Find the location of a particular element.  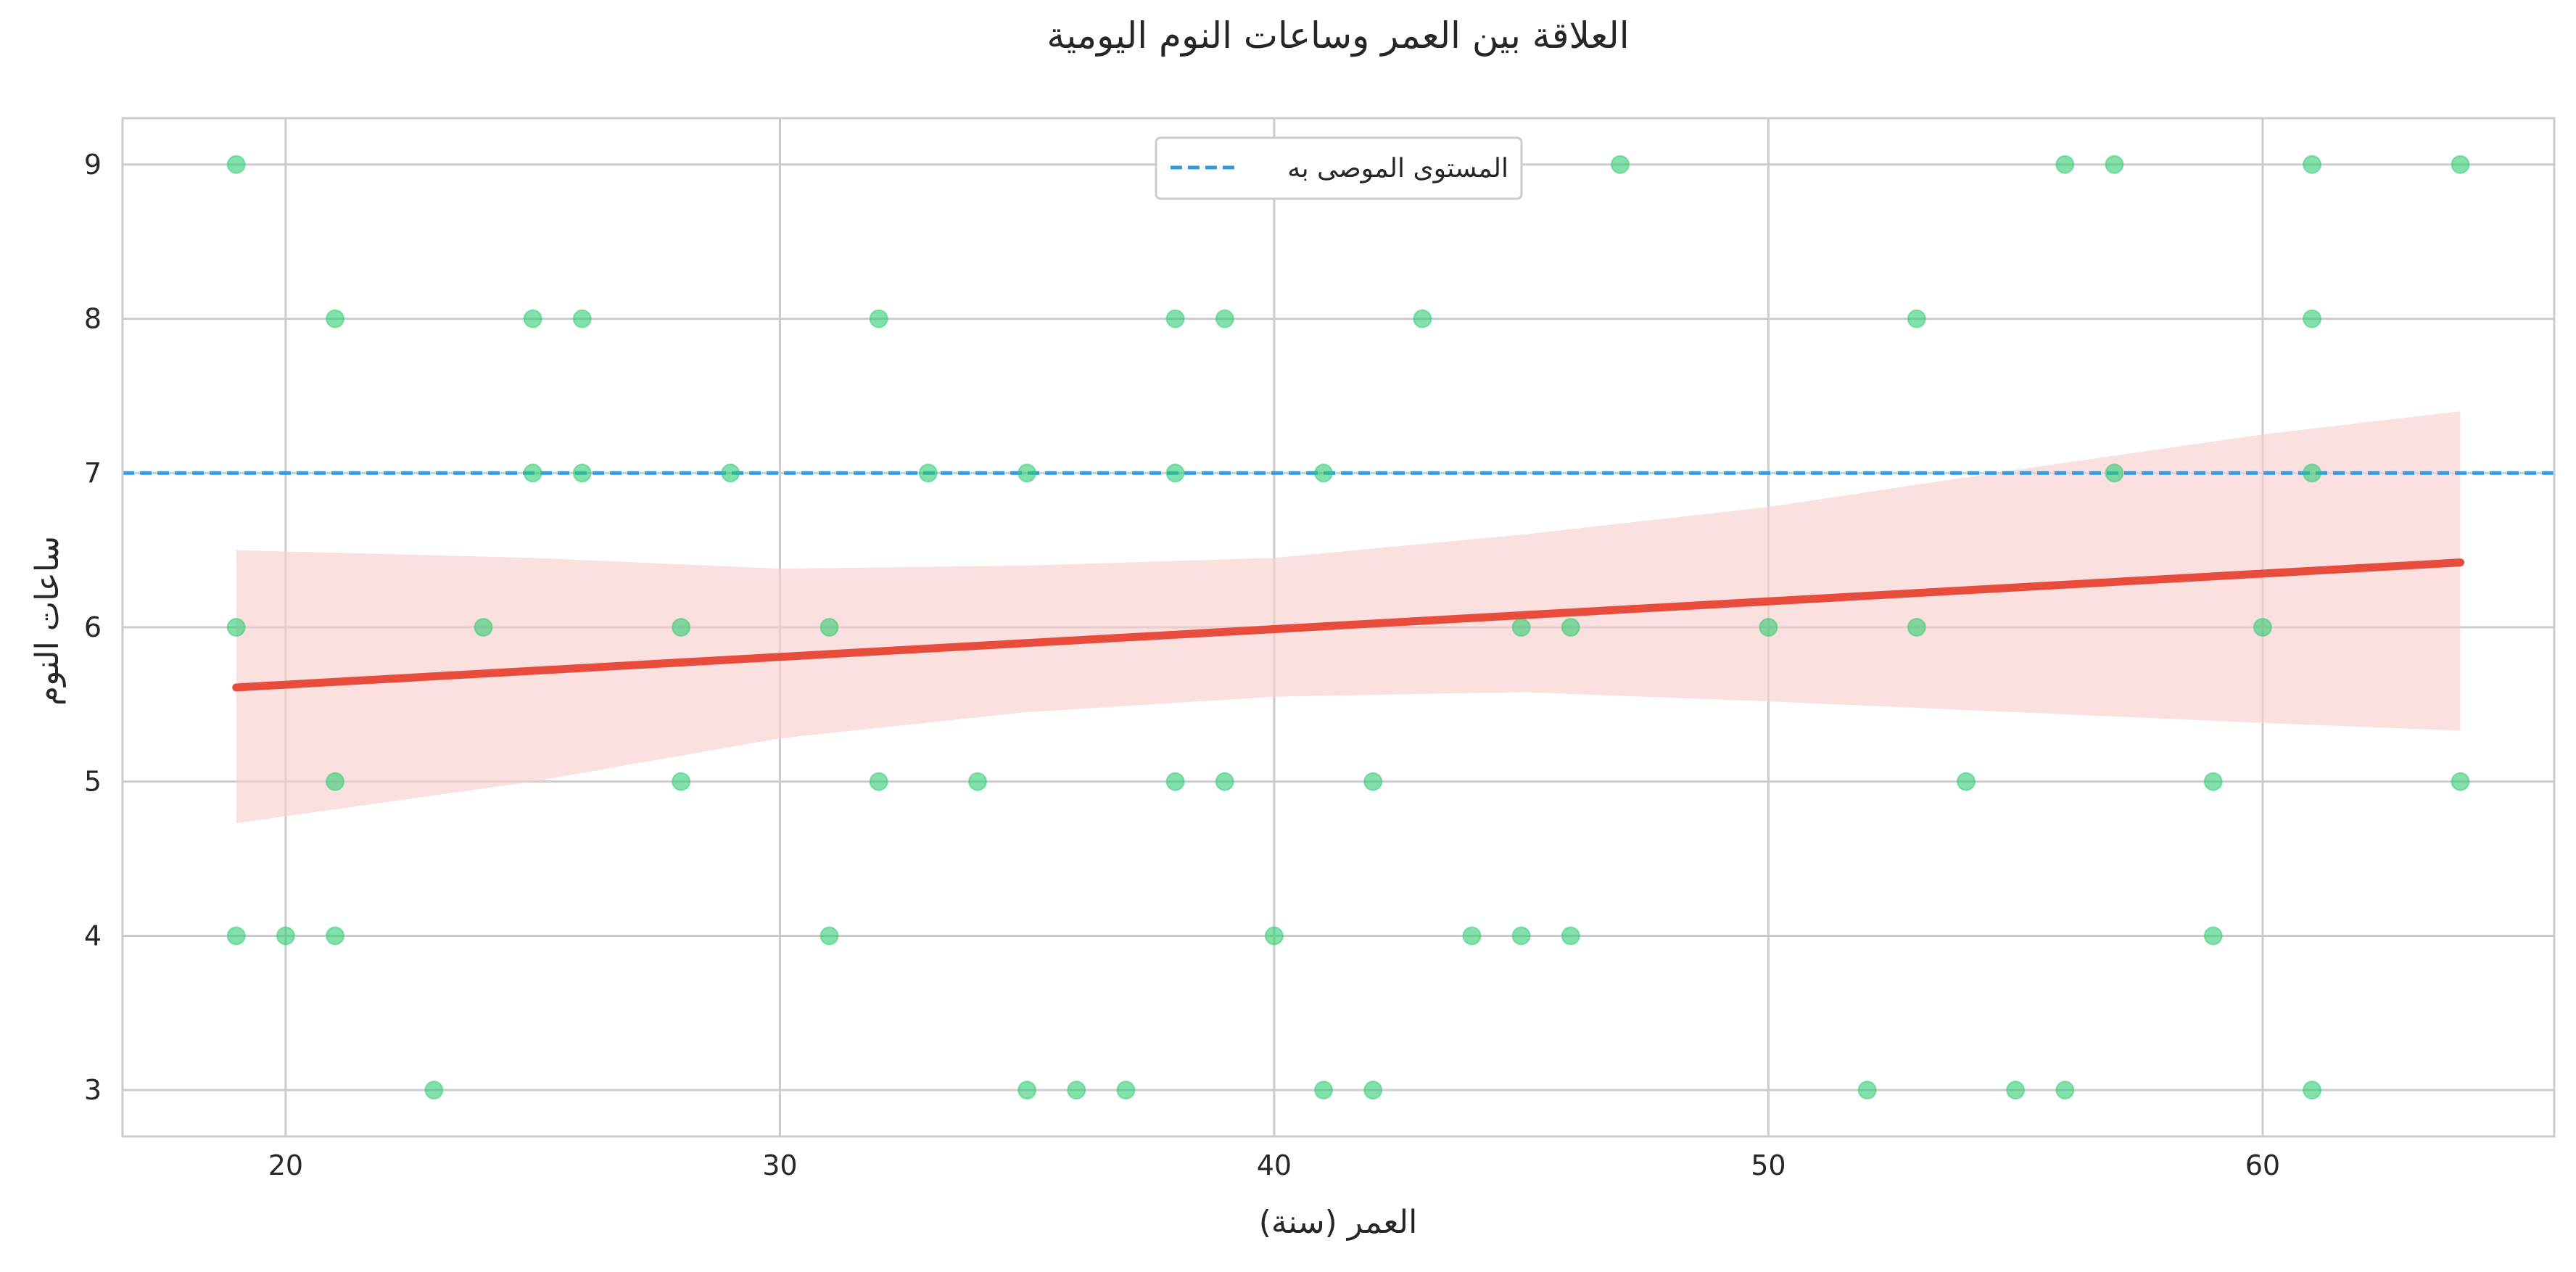

legend-box is located at coordinates (1339, 168).